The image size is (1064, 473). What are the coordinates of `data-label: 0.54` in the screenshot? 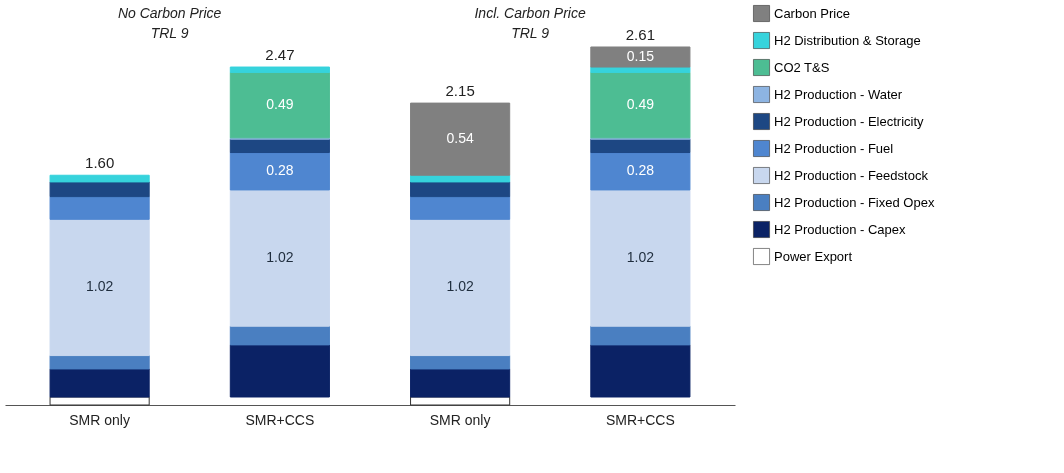 It's located at (460, 138).